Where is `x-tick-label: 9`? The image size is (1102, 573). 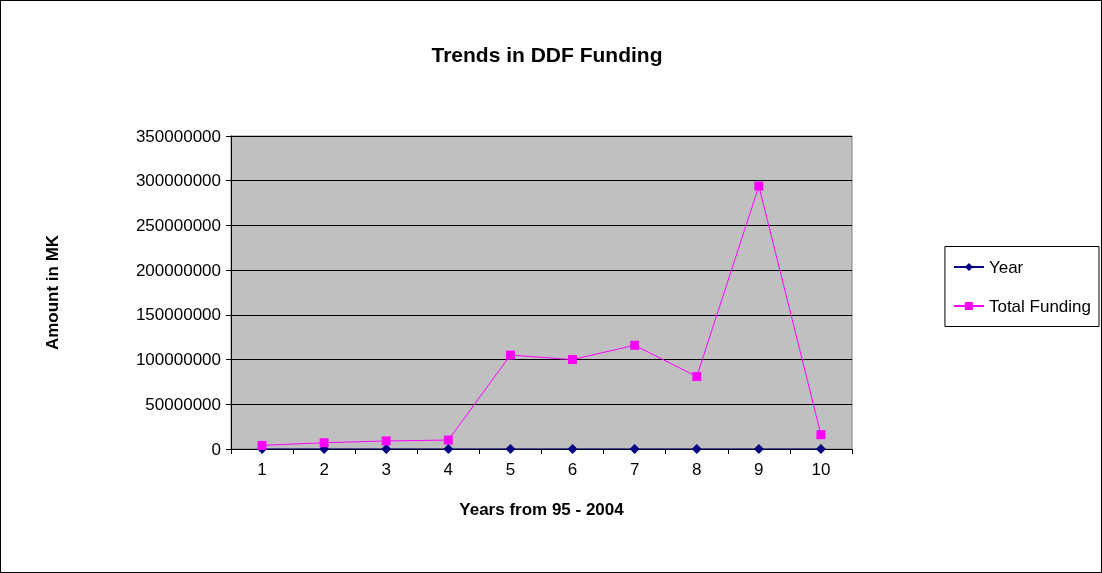 x-tick-label: 9 is located at coordinates (759, 469).